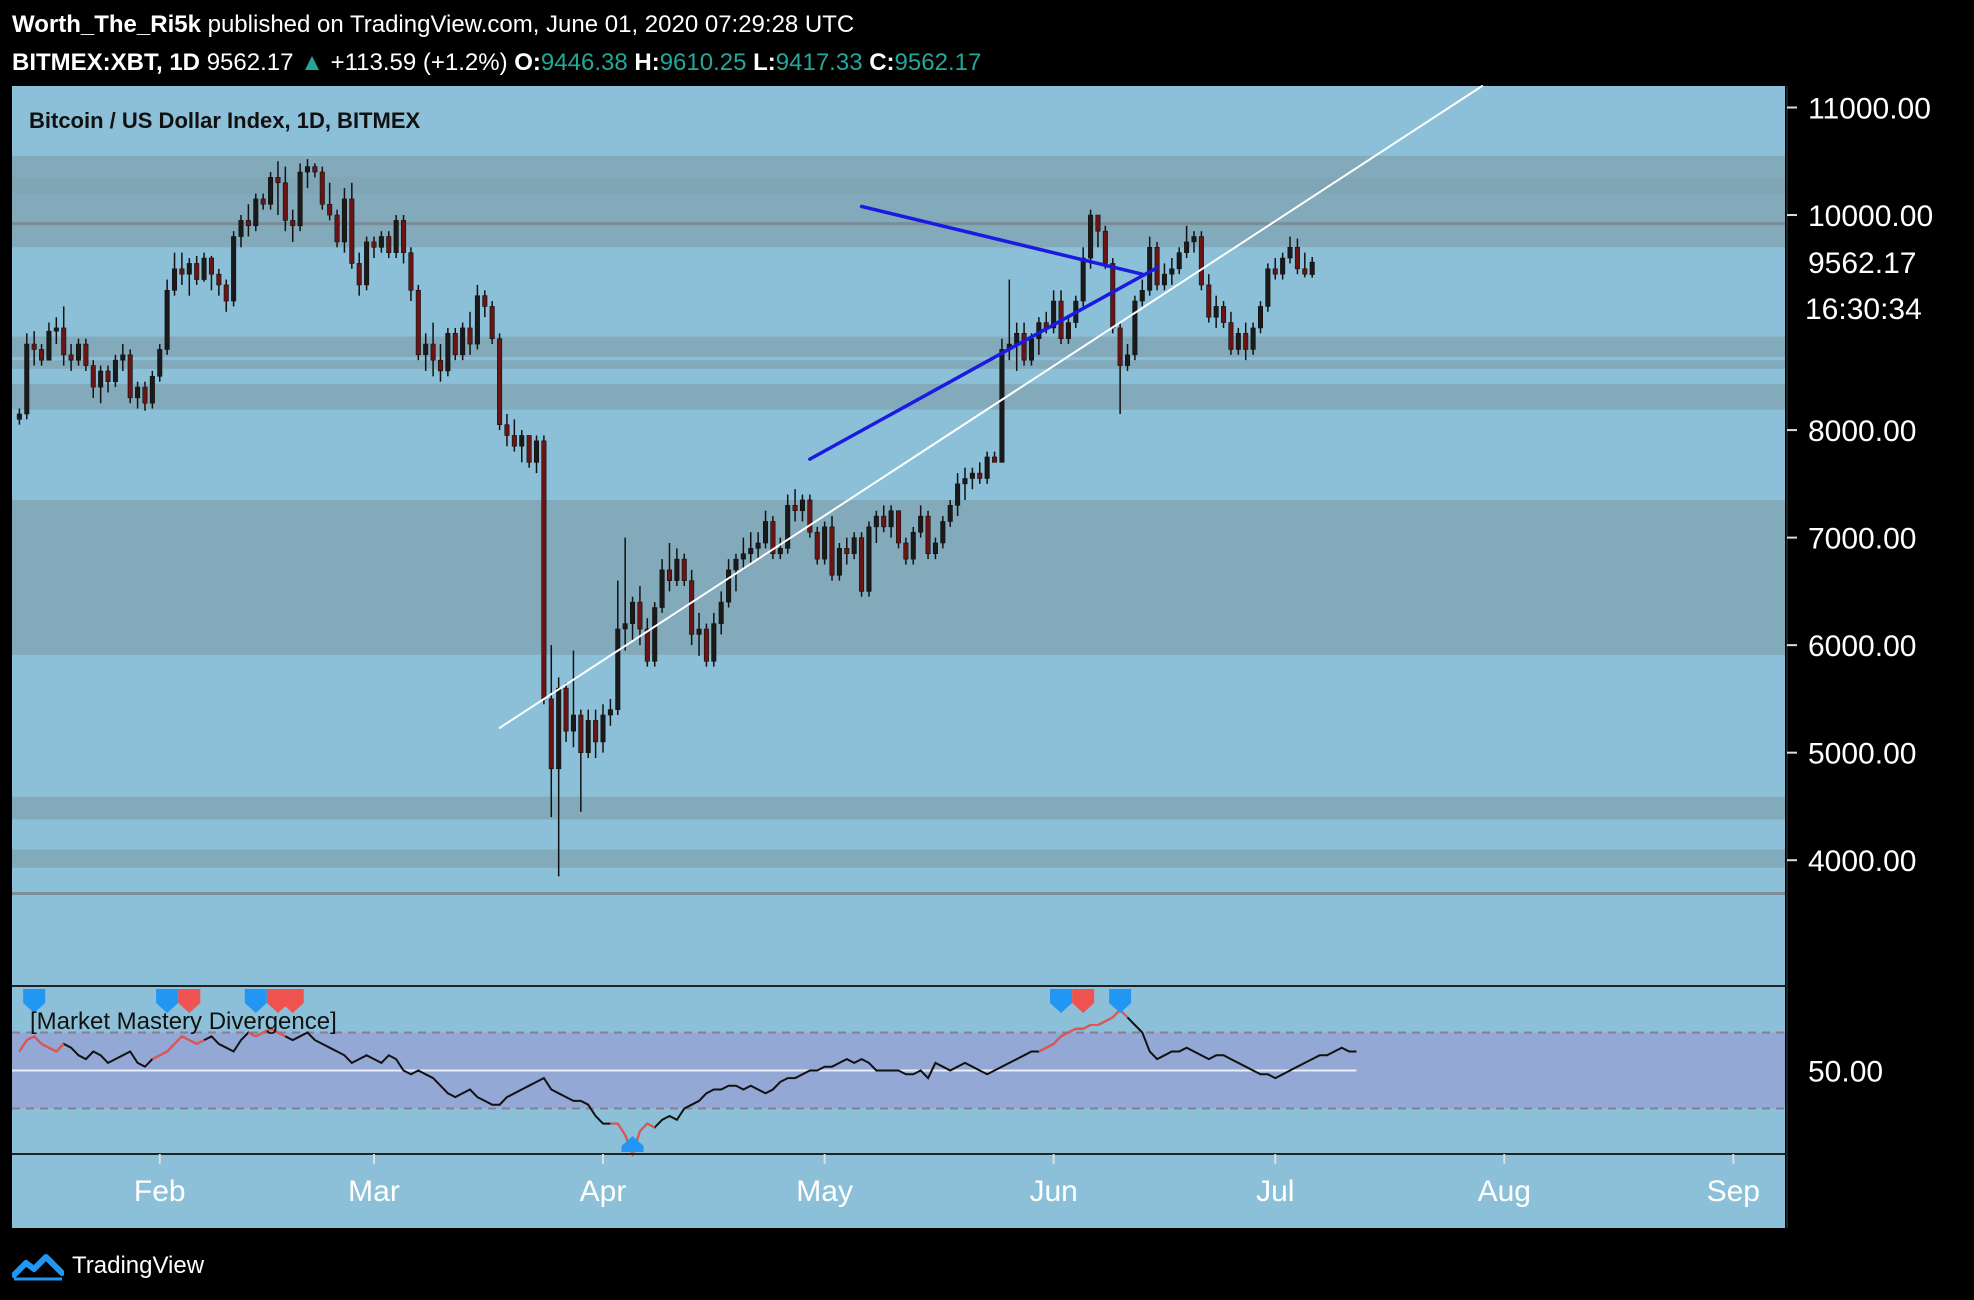 The height and width of the screenshot is (1300, 1974). I want to click on price-tick-label: 8000.00, so click(1862, 431).